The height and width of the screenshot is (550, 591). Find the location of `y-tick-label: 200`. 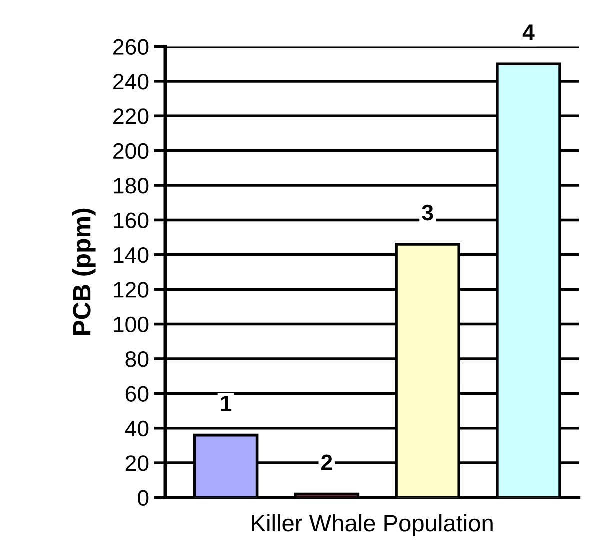

y-tick-label: 200 is located at coordinates (131, 151).